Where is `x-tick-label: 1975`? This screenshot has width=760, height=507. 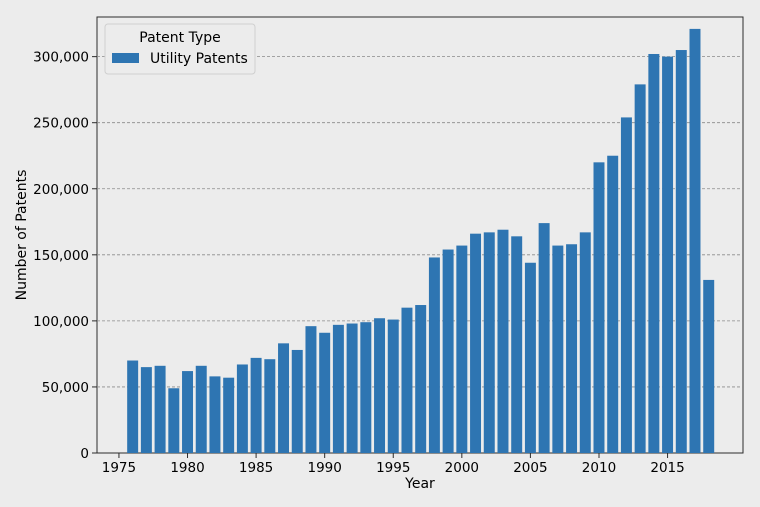
x-tick-label: 1975 is located at coordinates (119, 468).